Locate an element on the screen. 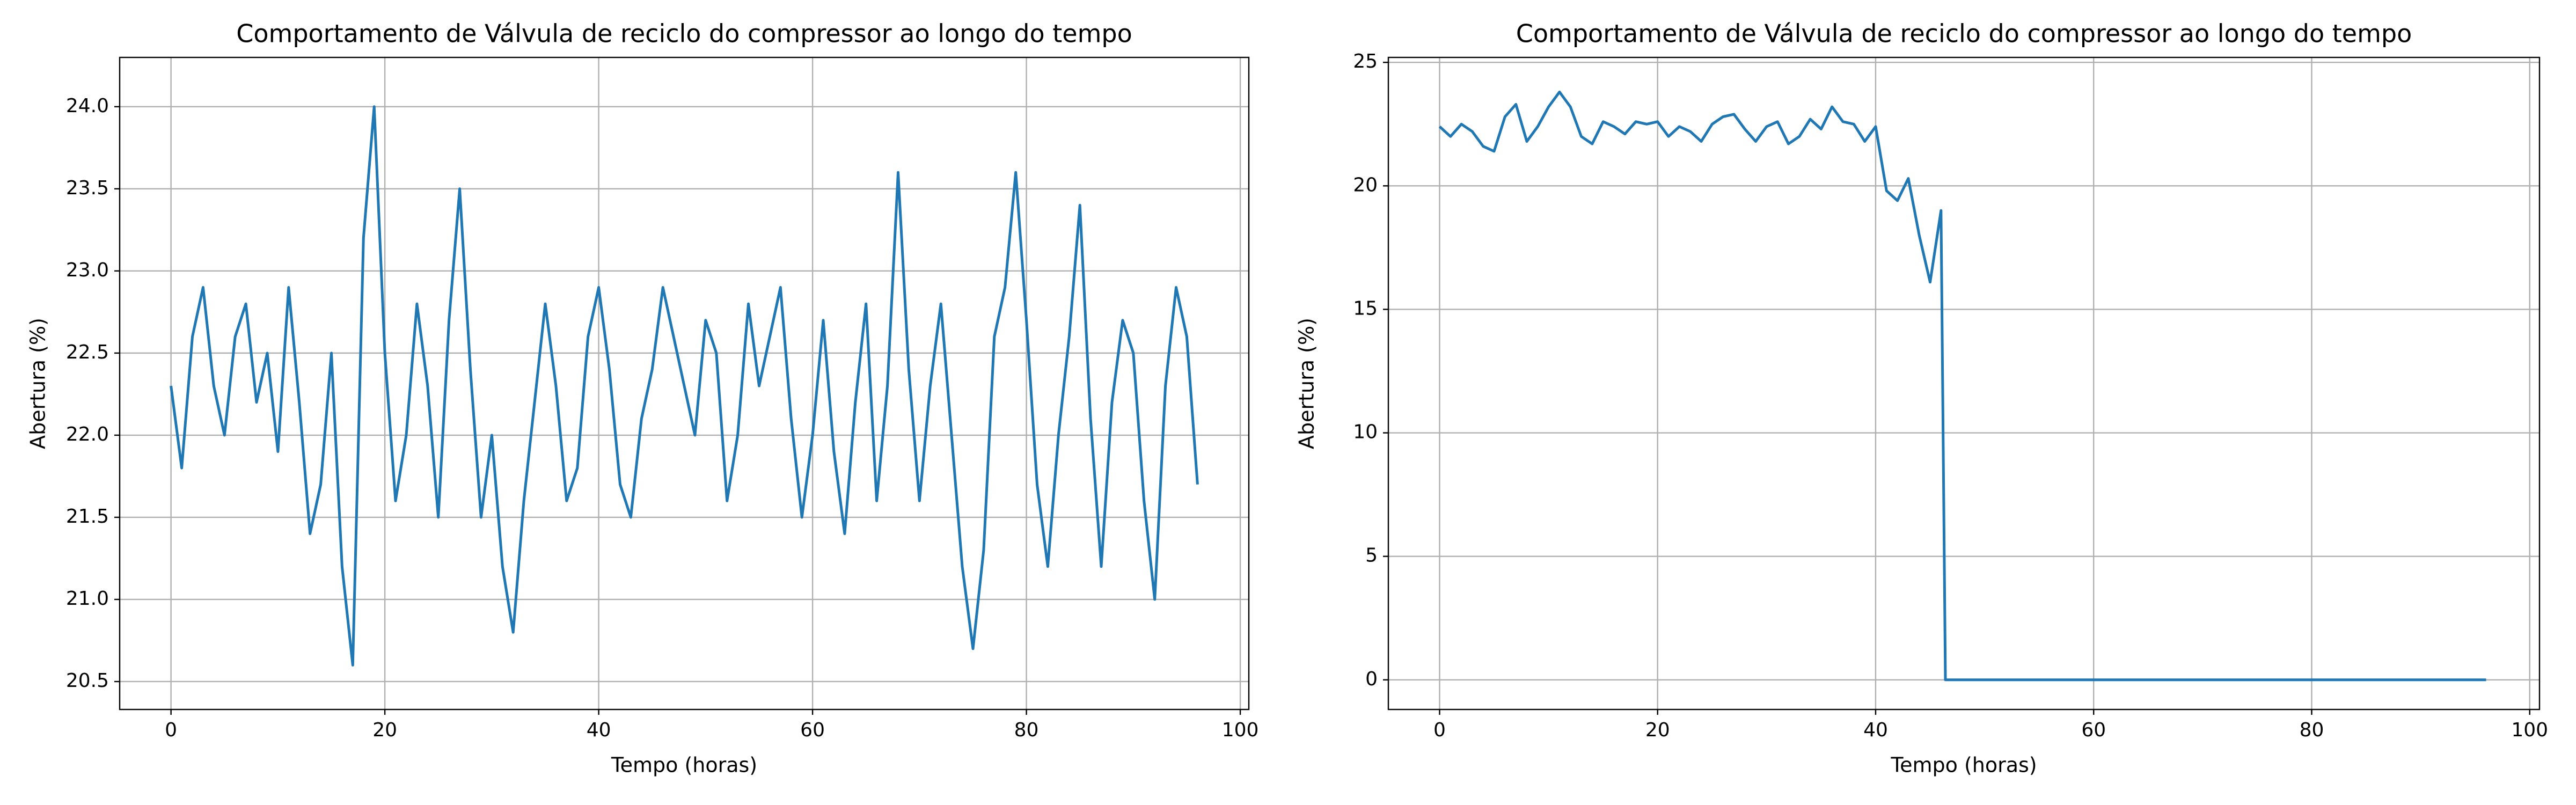 Image resolution: width=2576 pixels, height=805 pixels. y-tick-label: 10 is located at coordinates (1365, 432).